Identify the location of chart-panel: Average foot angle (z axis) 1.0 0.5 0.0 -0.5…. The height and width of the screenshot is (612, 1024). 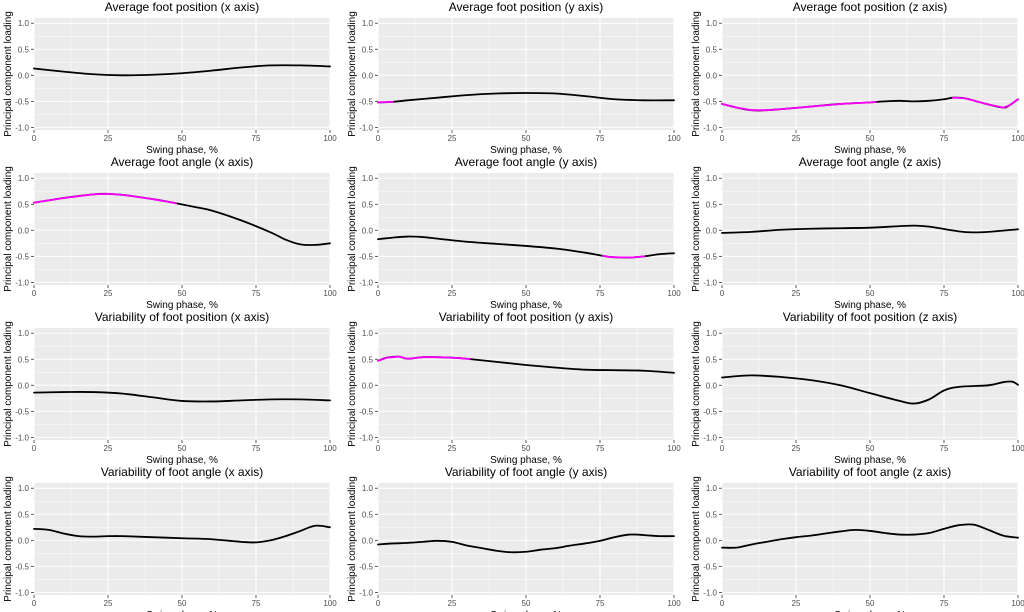
(857, 233).